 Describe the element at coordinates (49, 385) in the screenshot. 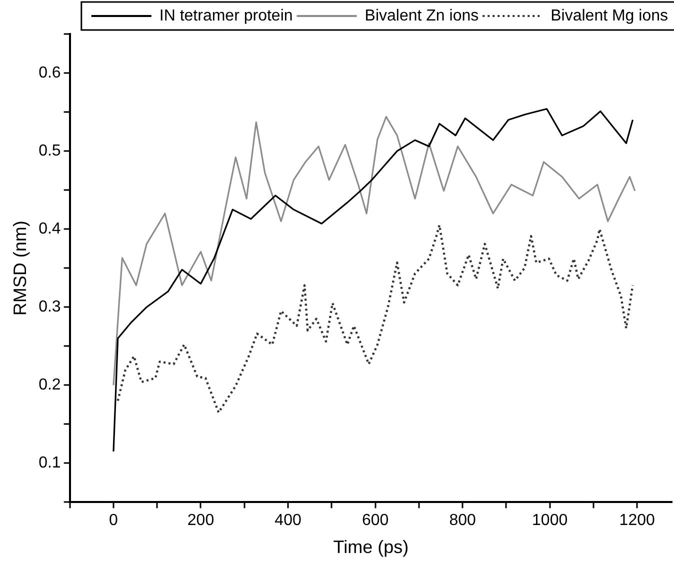

I see `y-tick-label: 0.2` at that location.